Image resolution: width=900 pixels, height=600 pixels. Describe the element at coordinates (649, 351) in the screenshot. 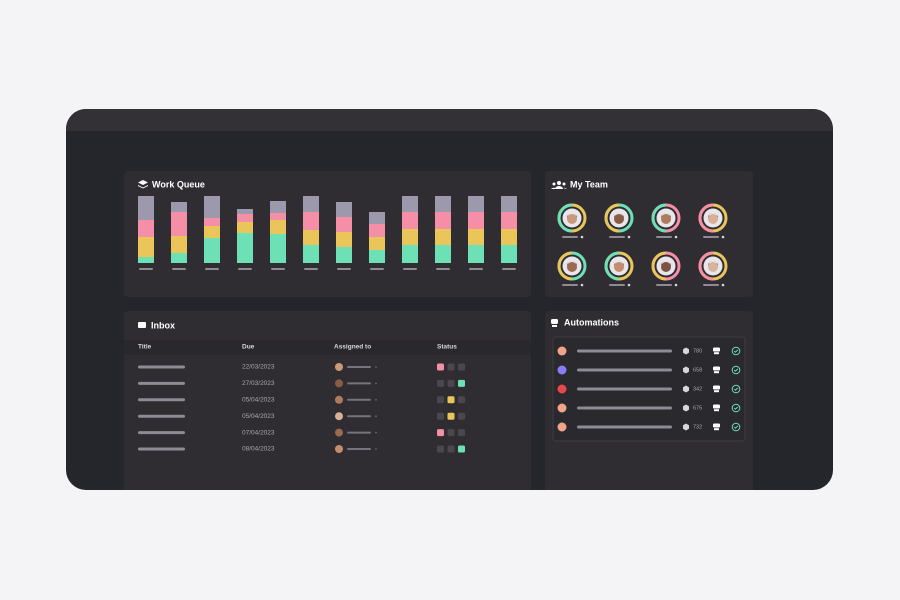

I see `automation-row: 780` at that location.